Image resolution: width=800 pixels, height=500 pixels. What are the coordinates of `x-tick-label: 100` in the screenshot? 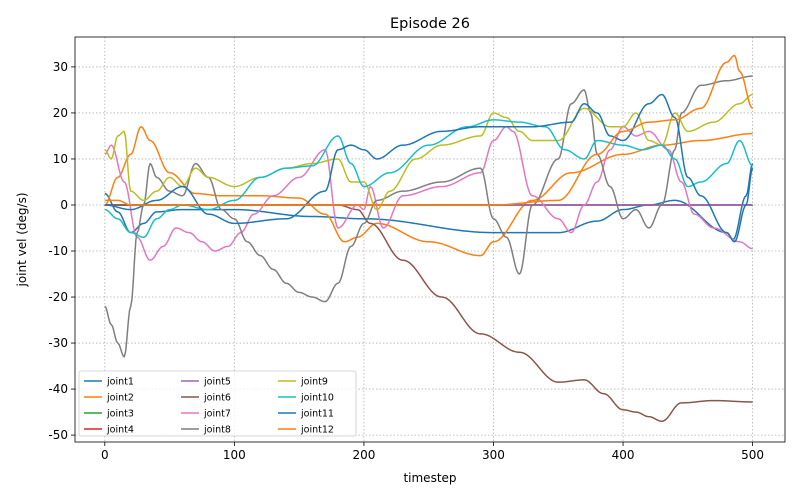 It's located at (234, 455).